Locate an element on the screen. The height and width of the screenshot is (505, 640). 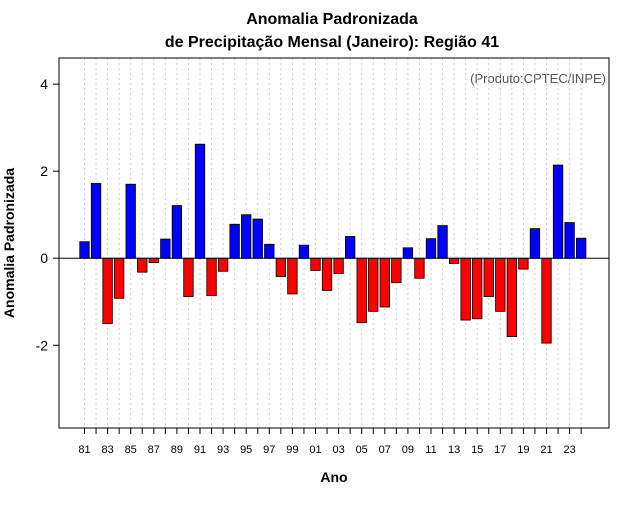
bar-2008 is located at coordinates (396, 270).